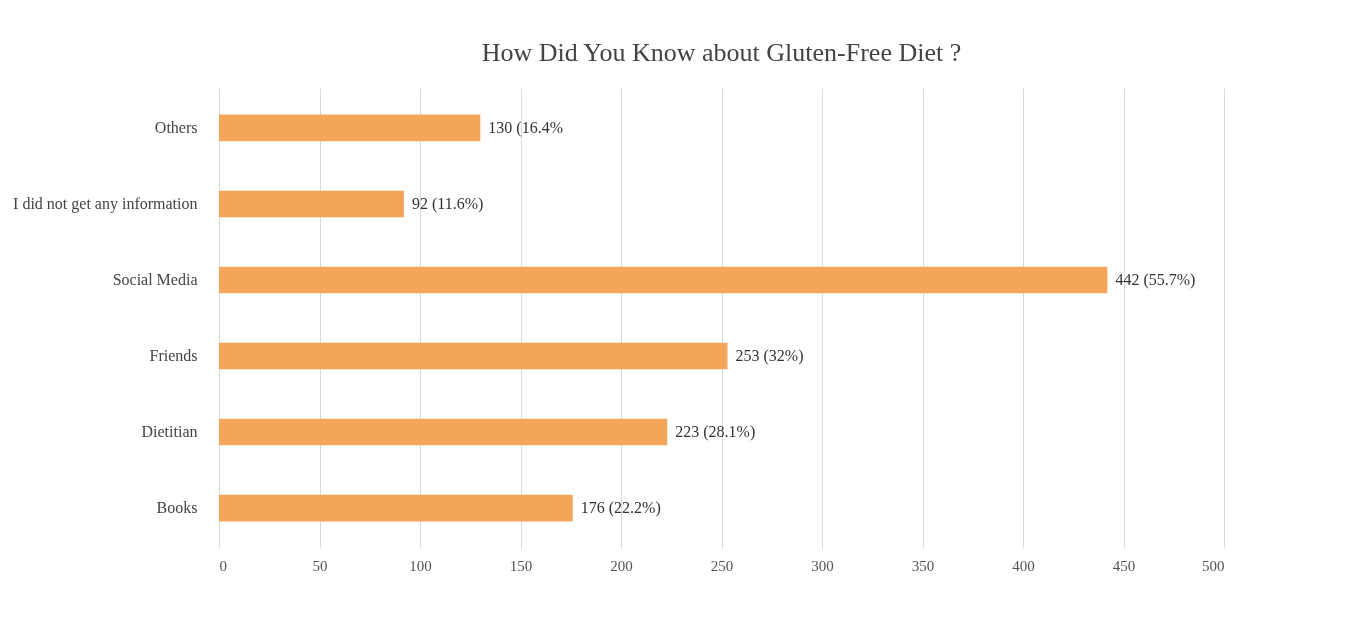 The height and width of the screenshot is (634, 1358). Describe the element at coordinates (923, 565) in the screenshot. I see `x-tick-label: 350` at that location.